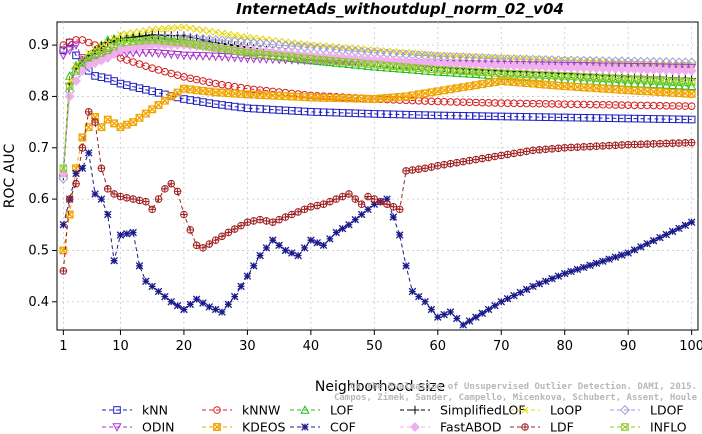  I want to click on legend-item-loop: LoOP, so click(546, 410).